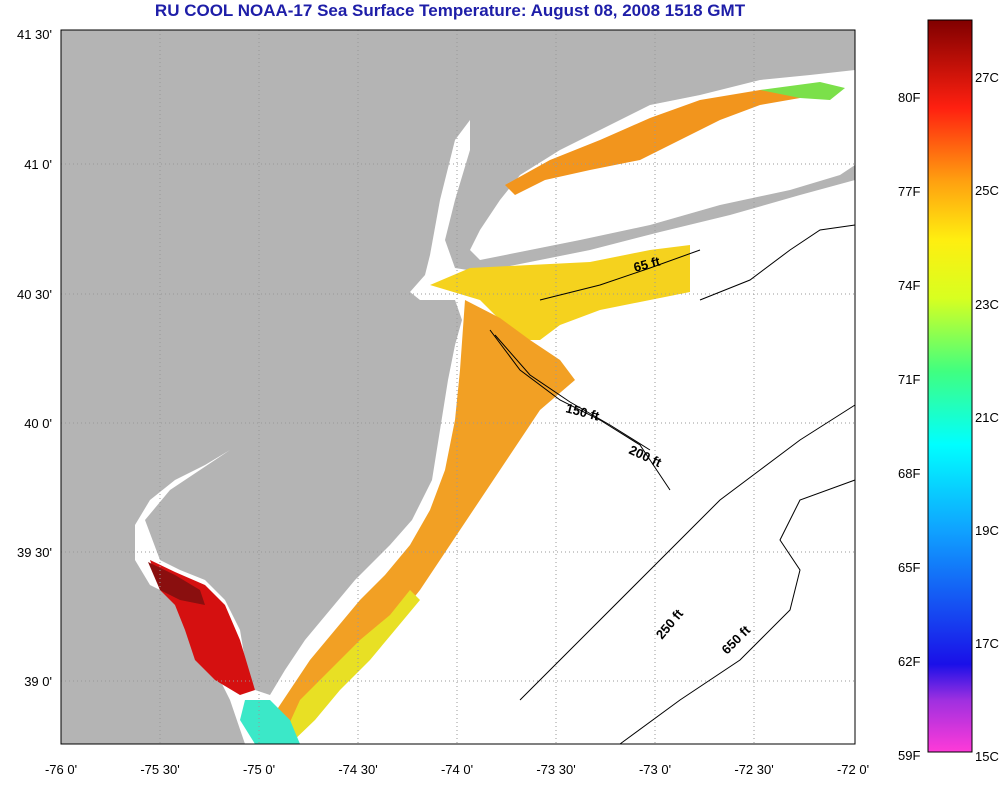 This screenshot has height=785, width=1008. What do you see at coordinates (350, 667) in the screenshot?
I see `nj-coast-yellow` at bounding box center [350, 667].